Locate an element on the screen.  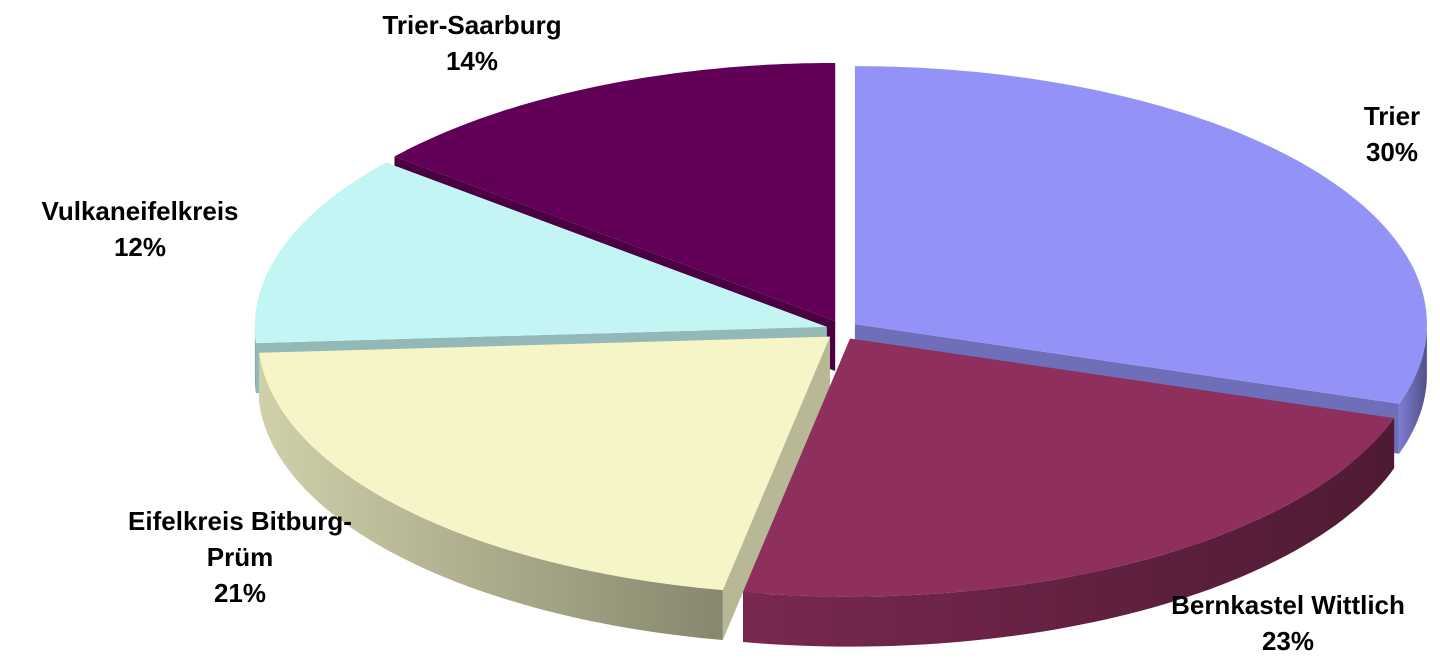
value-label: 12% is located at coordinates (140, 247).